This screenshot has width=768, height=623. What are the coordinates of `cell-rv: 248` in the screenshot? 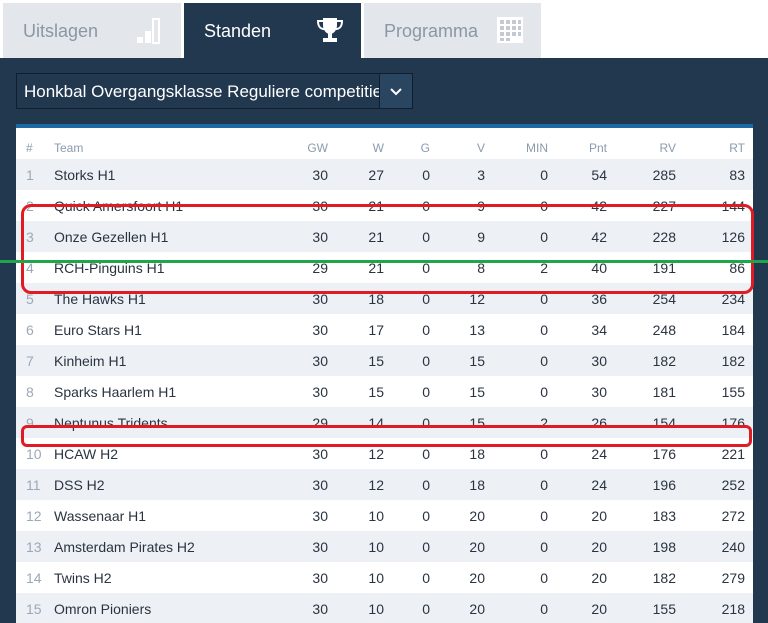 It's located at (664, 330).